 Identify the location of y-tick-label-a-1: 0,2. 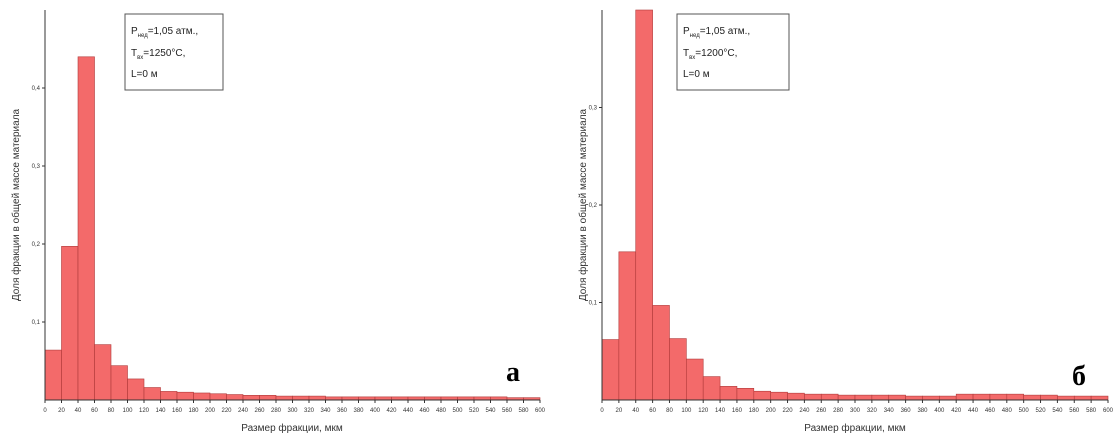
(36, 245).